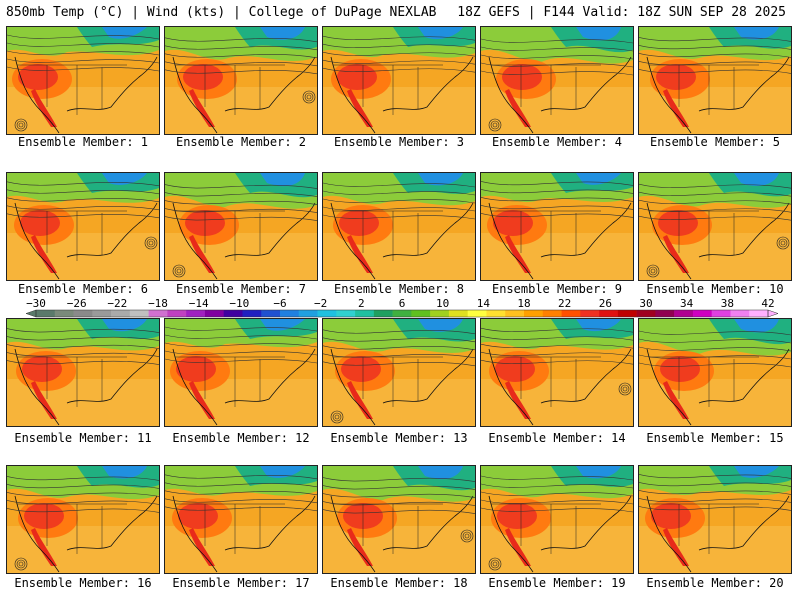 Image resolution: width=800 pixels, height=600 pixels. What do you see at coordinates (83, 583) in the screenshot?
I see `member-label: Ensemble Member: 16` at bounding box center [83, 583].